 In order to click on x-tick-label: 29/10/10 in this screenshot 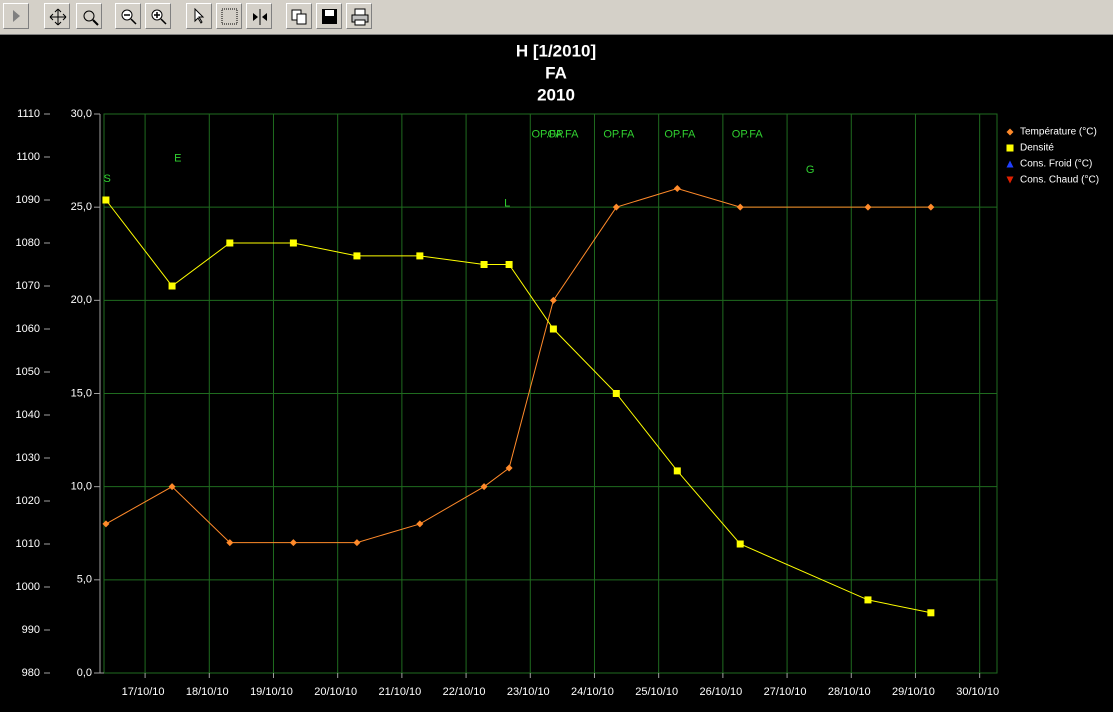, I will do `click(913, 692)`.